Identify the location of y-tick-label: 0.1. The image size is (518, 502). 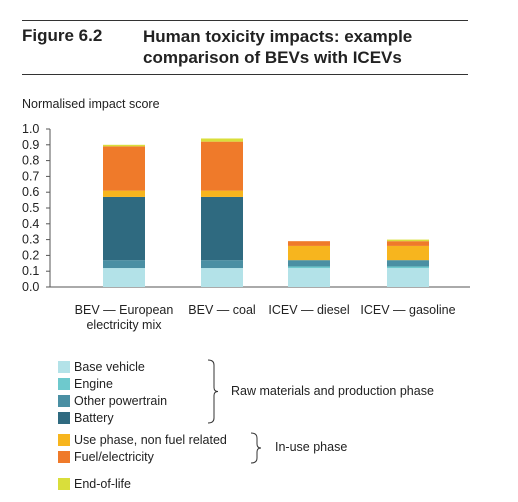
(30, 271).